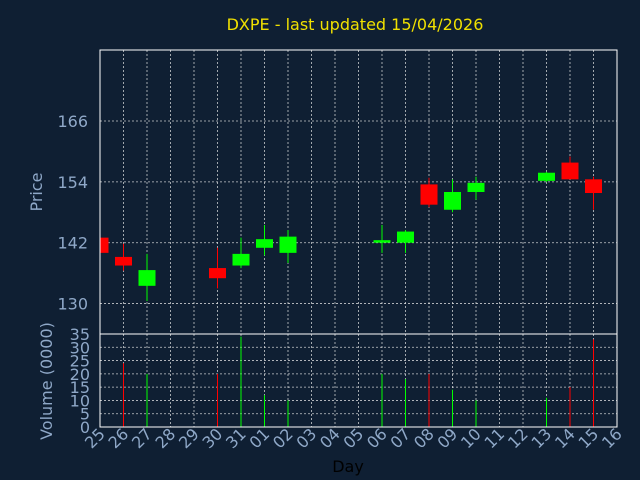  Describe the element at coordinates (348, 466) in the screenshot. I see `x-axis-label: Day` at that location.